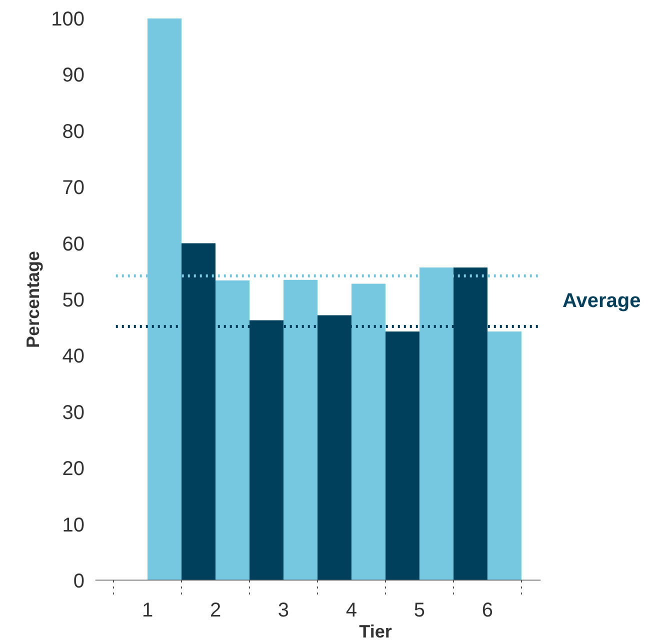 Image resolution: width=666 pixels, height=644 pixels. Describe the element at coordinates (73, 244) in the screenshot. I see `y-tick-label: 60` at that location.